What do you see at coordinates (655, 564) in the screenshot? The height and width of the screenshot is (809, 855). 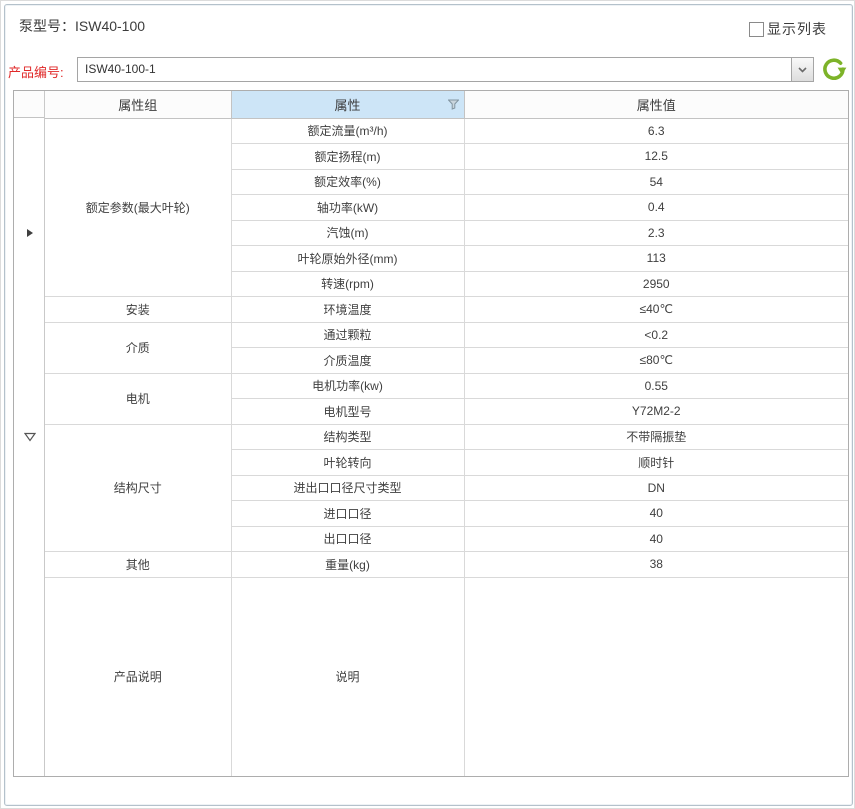 I see `value-cell: 38` at bounding box center [655, 564].